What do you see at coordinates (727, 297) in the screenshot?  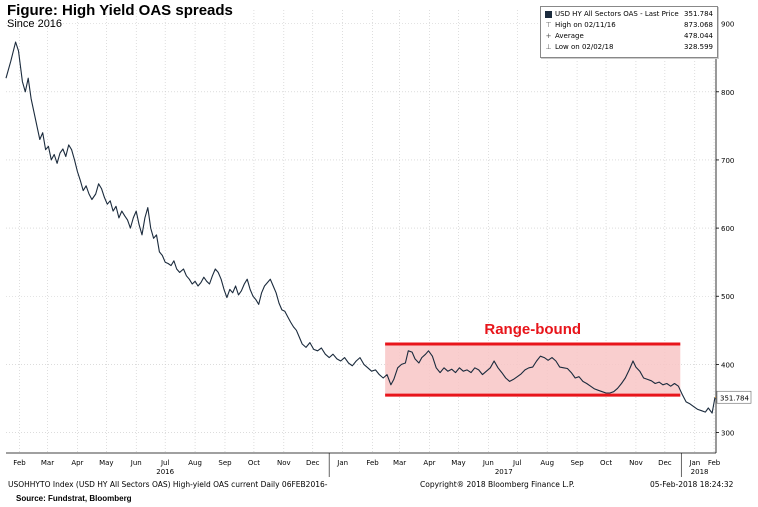 I see `y-tick-label: 500` at bounding box center [727, 297].